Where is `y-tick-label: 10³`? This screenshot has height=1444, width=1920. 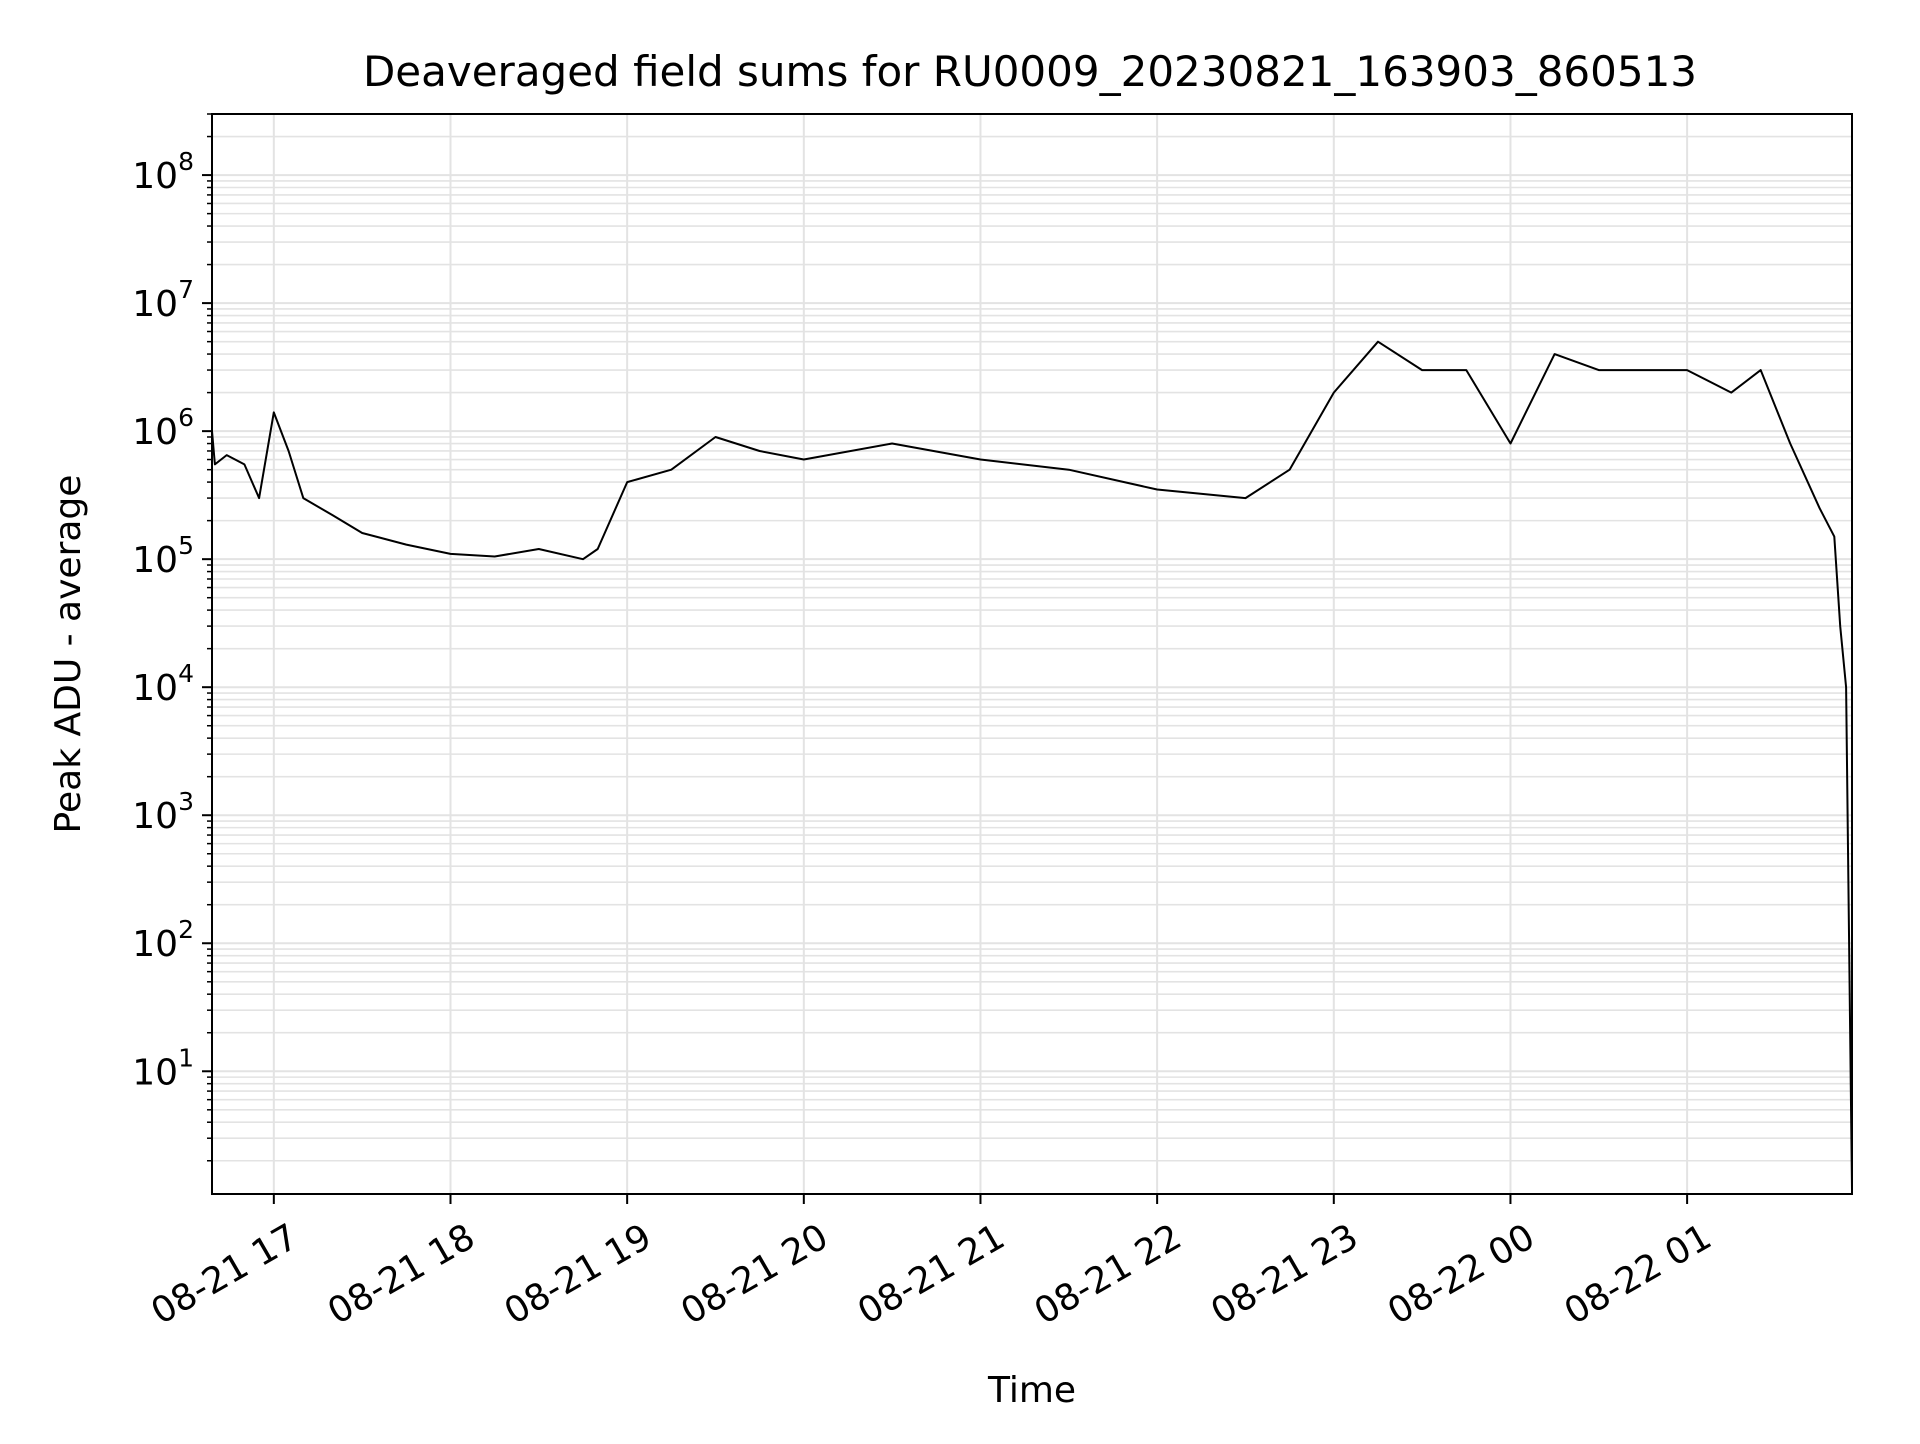 y-tick-label: 10³ is located at coordinates (163, 812).